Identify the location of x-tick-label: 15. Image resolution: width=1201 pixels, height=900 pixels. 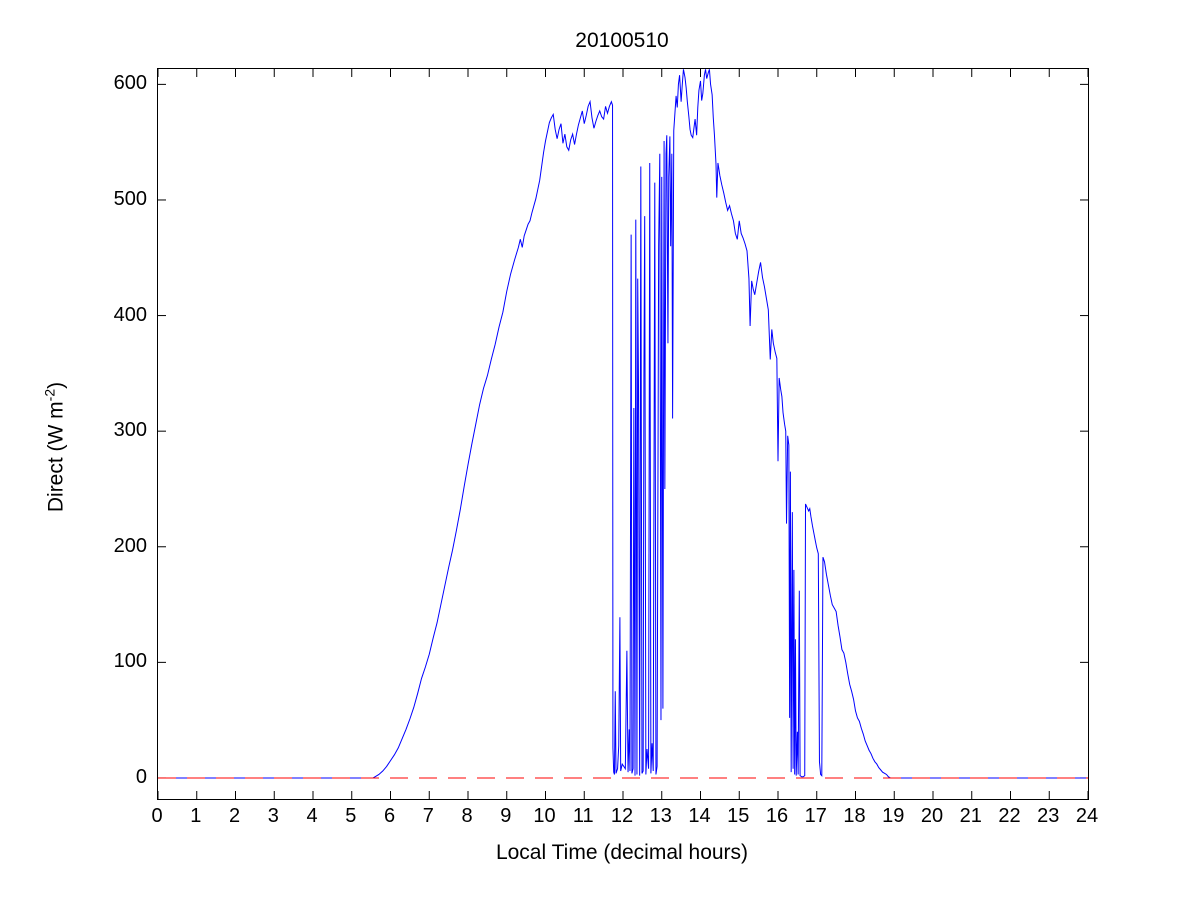
(738, 816).